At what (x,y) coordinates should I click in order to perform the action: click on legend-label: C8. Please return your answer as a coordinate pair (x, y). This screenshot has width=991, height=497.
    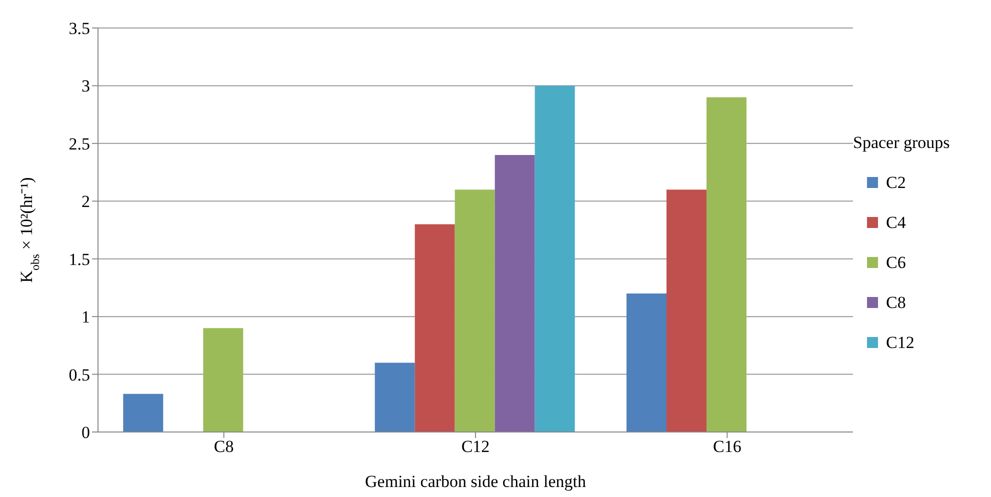
    Looking at the image, I should click on (896, 302).